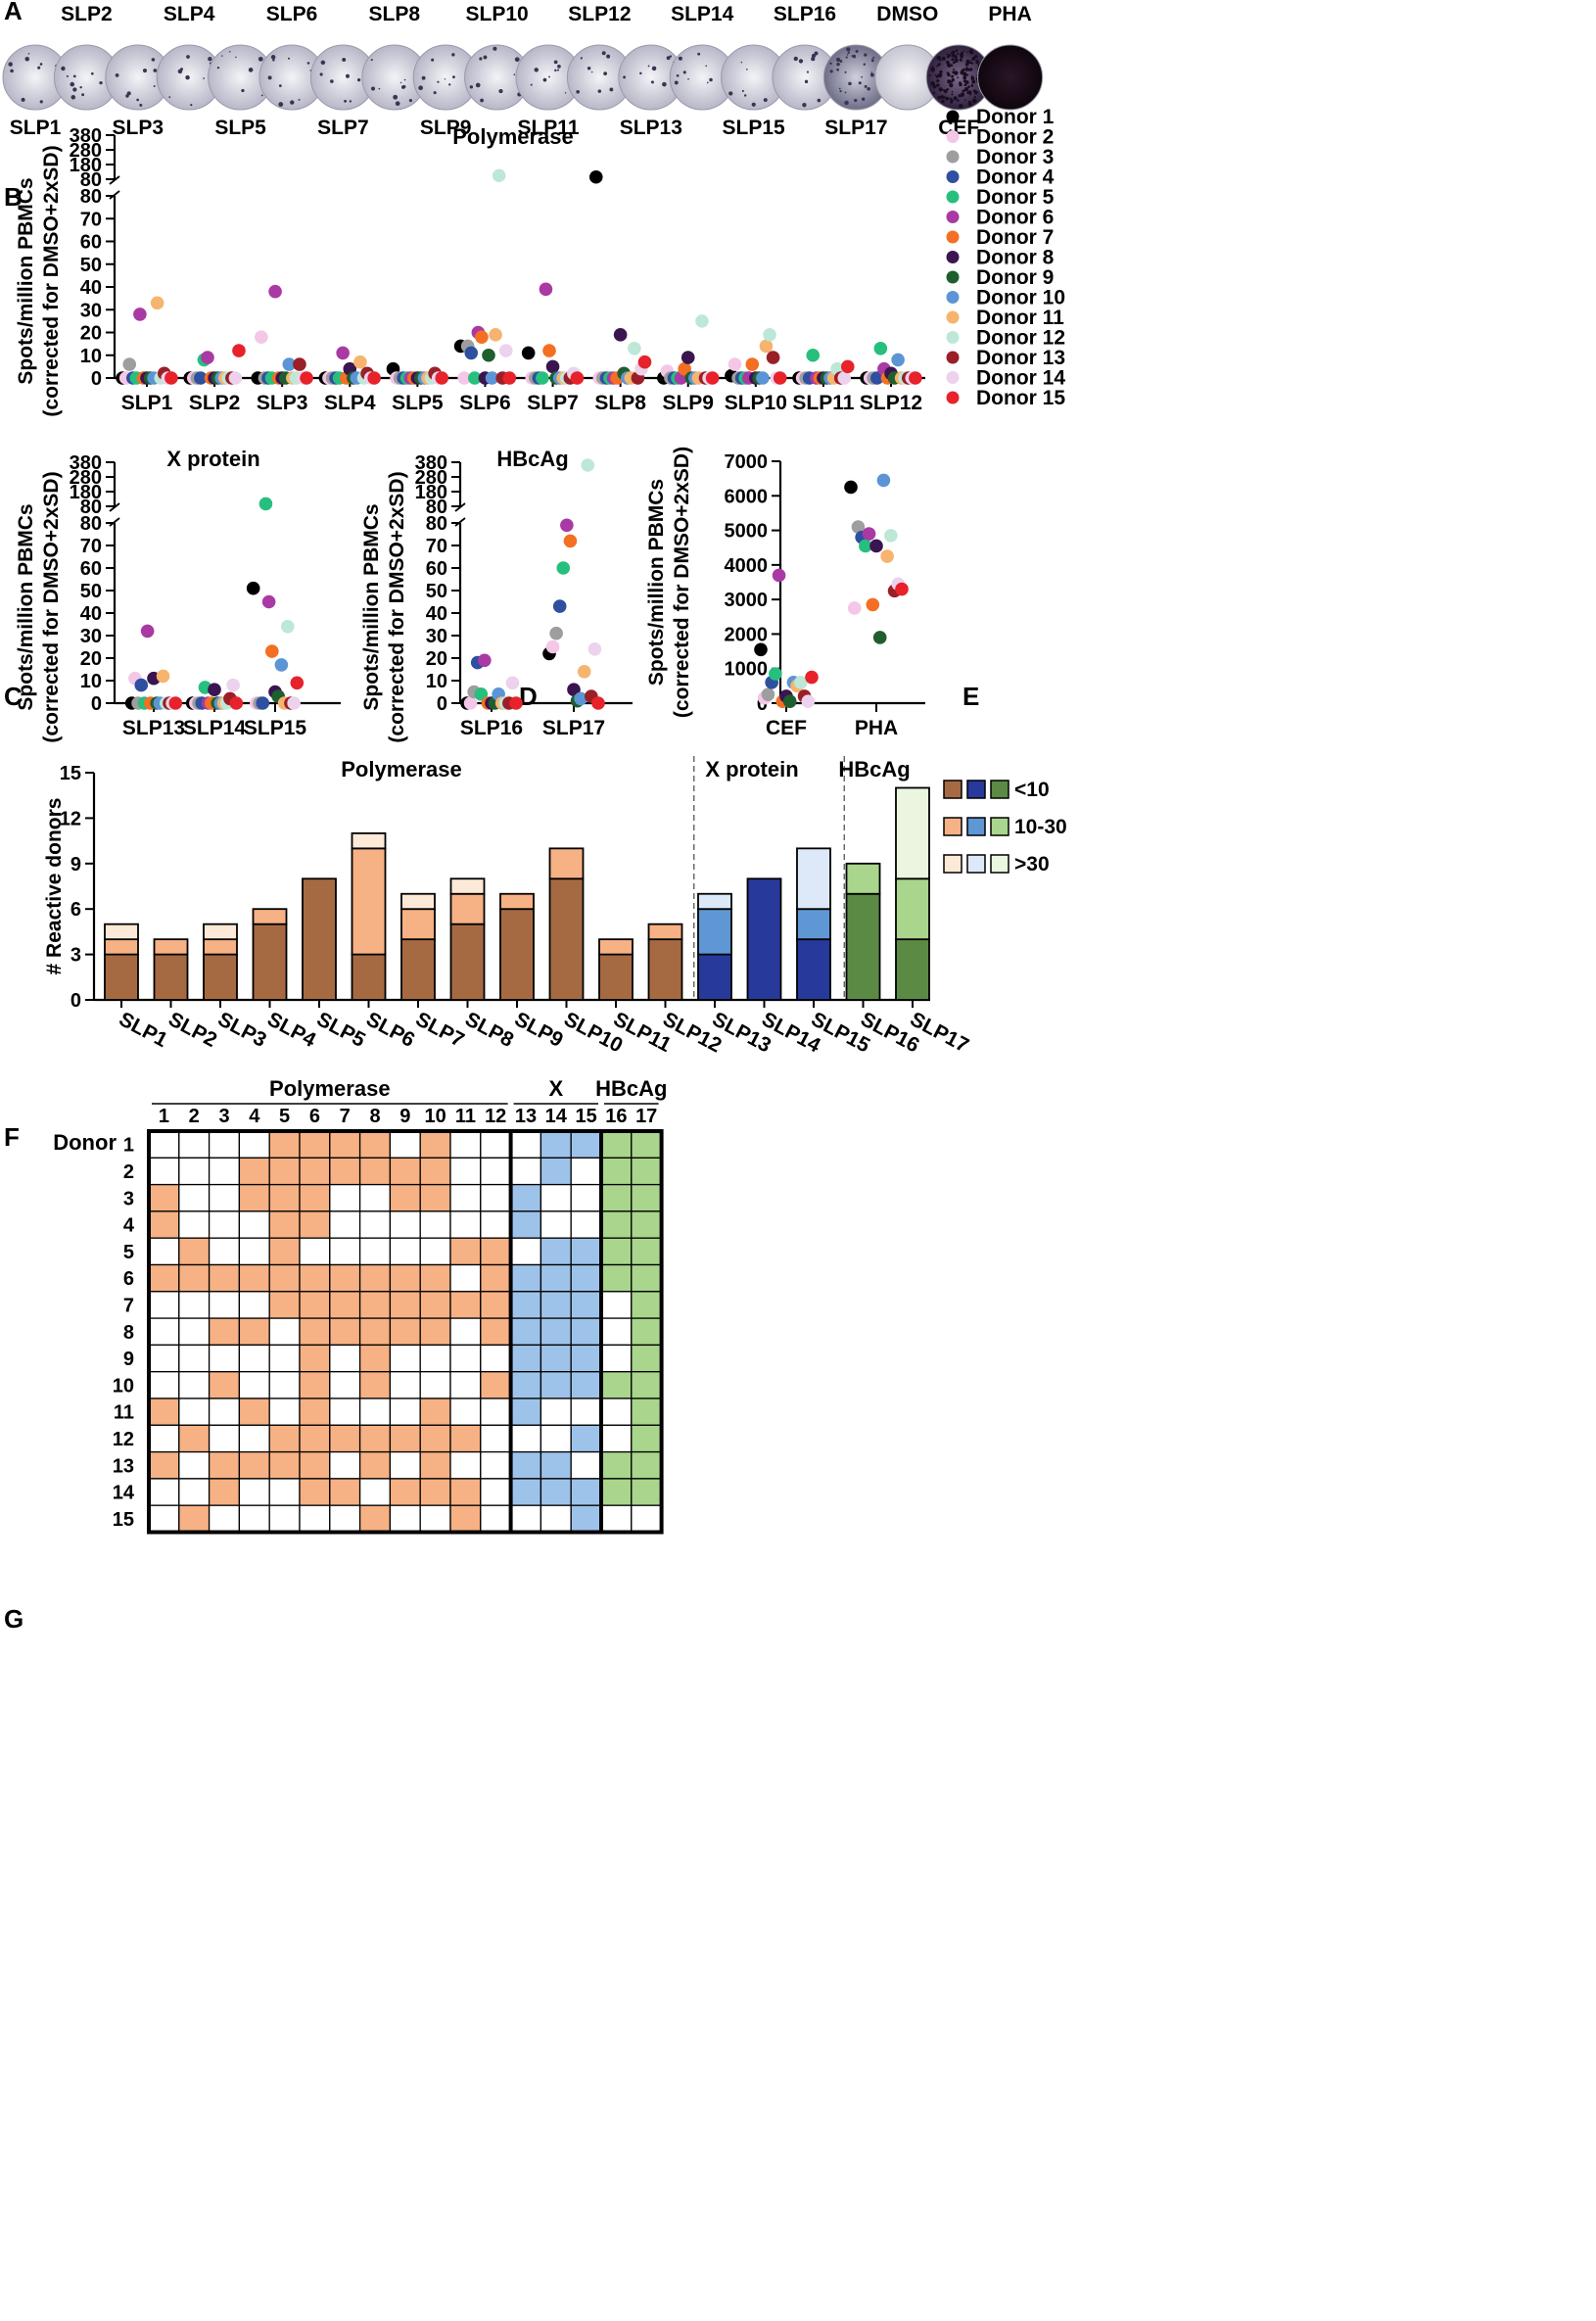 The height and width of the screenshot is (2321, 1596). Describe the element at coordinates (556, 633) in the screenshot. I see `point-donor-3-slp17` at that location.